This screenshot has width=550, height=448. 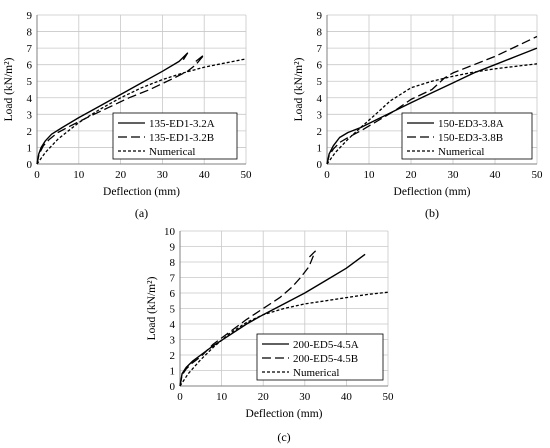 What do you see at coordinates (432, 213) in the screenshot?
I see `panel-label: (b)` at bounding box center [432, 213].